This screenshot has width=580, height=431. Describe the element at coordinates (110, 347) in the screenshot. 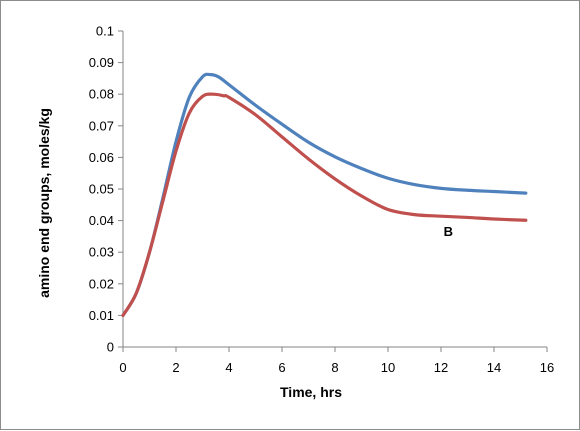

I see `y-tick-label: 0` at that location.